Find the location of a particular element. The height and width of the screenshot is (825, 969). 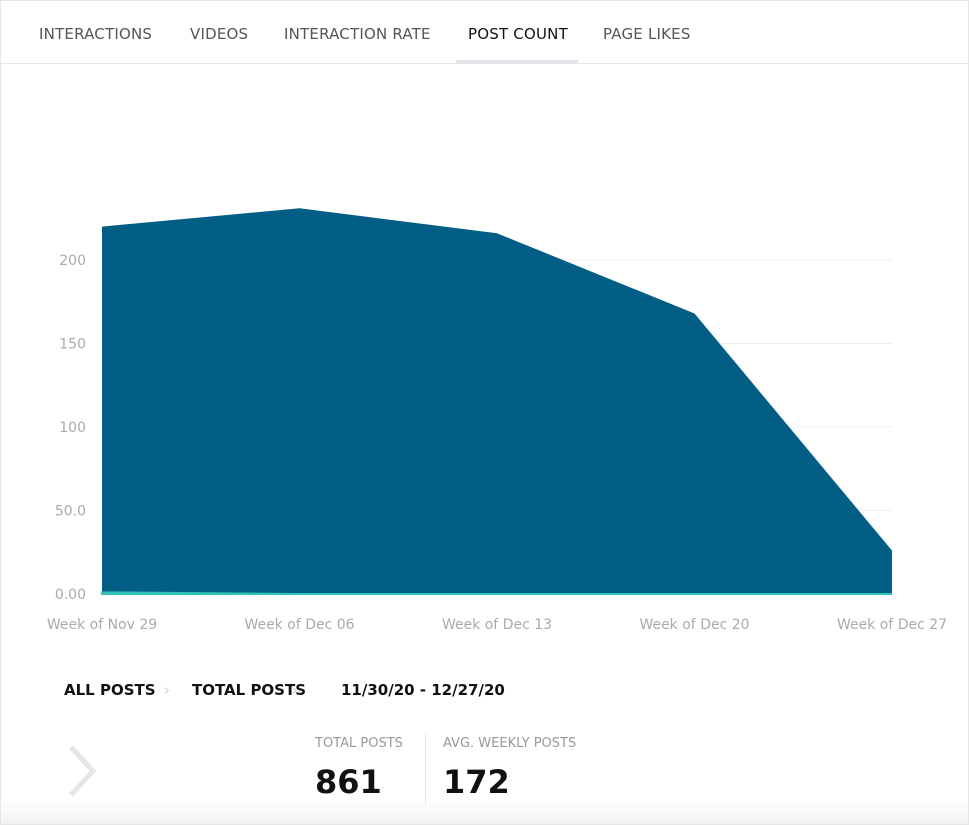

breadcrumb-item: ALL POSTS is located at coordinates (110, 690).